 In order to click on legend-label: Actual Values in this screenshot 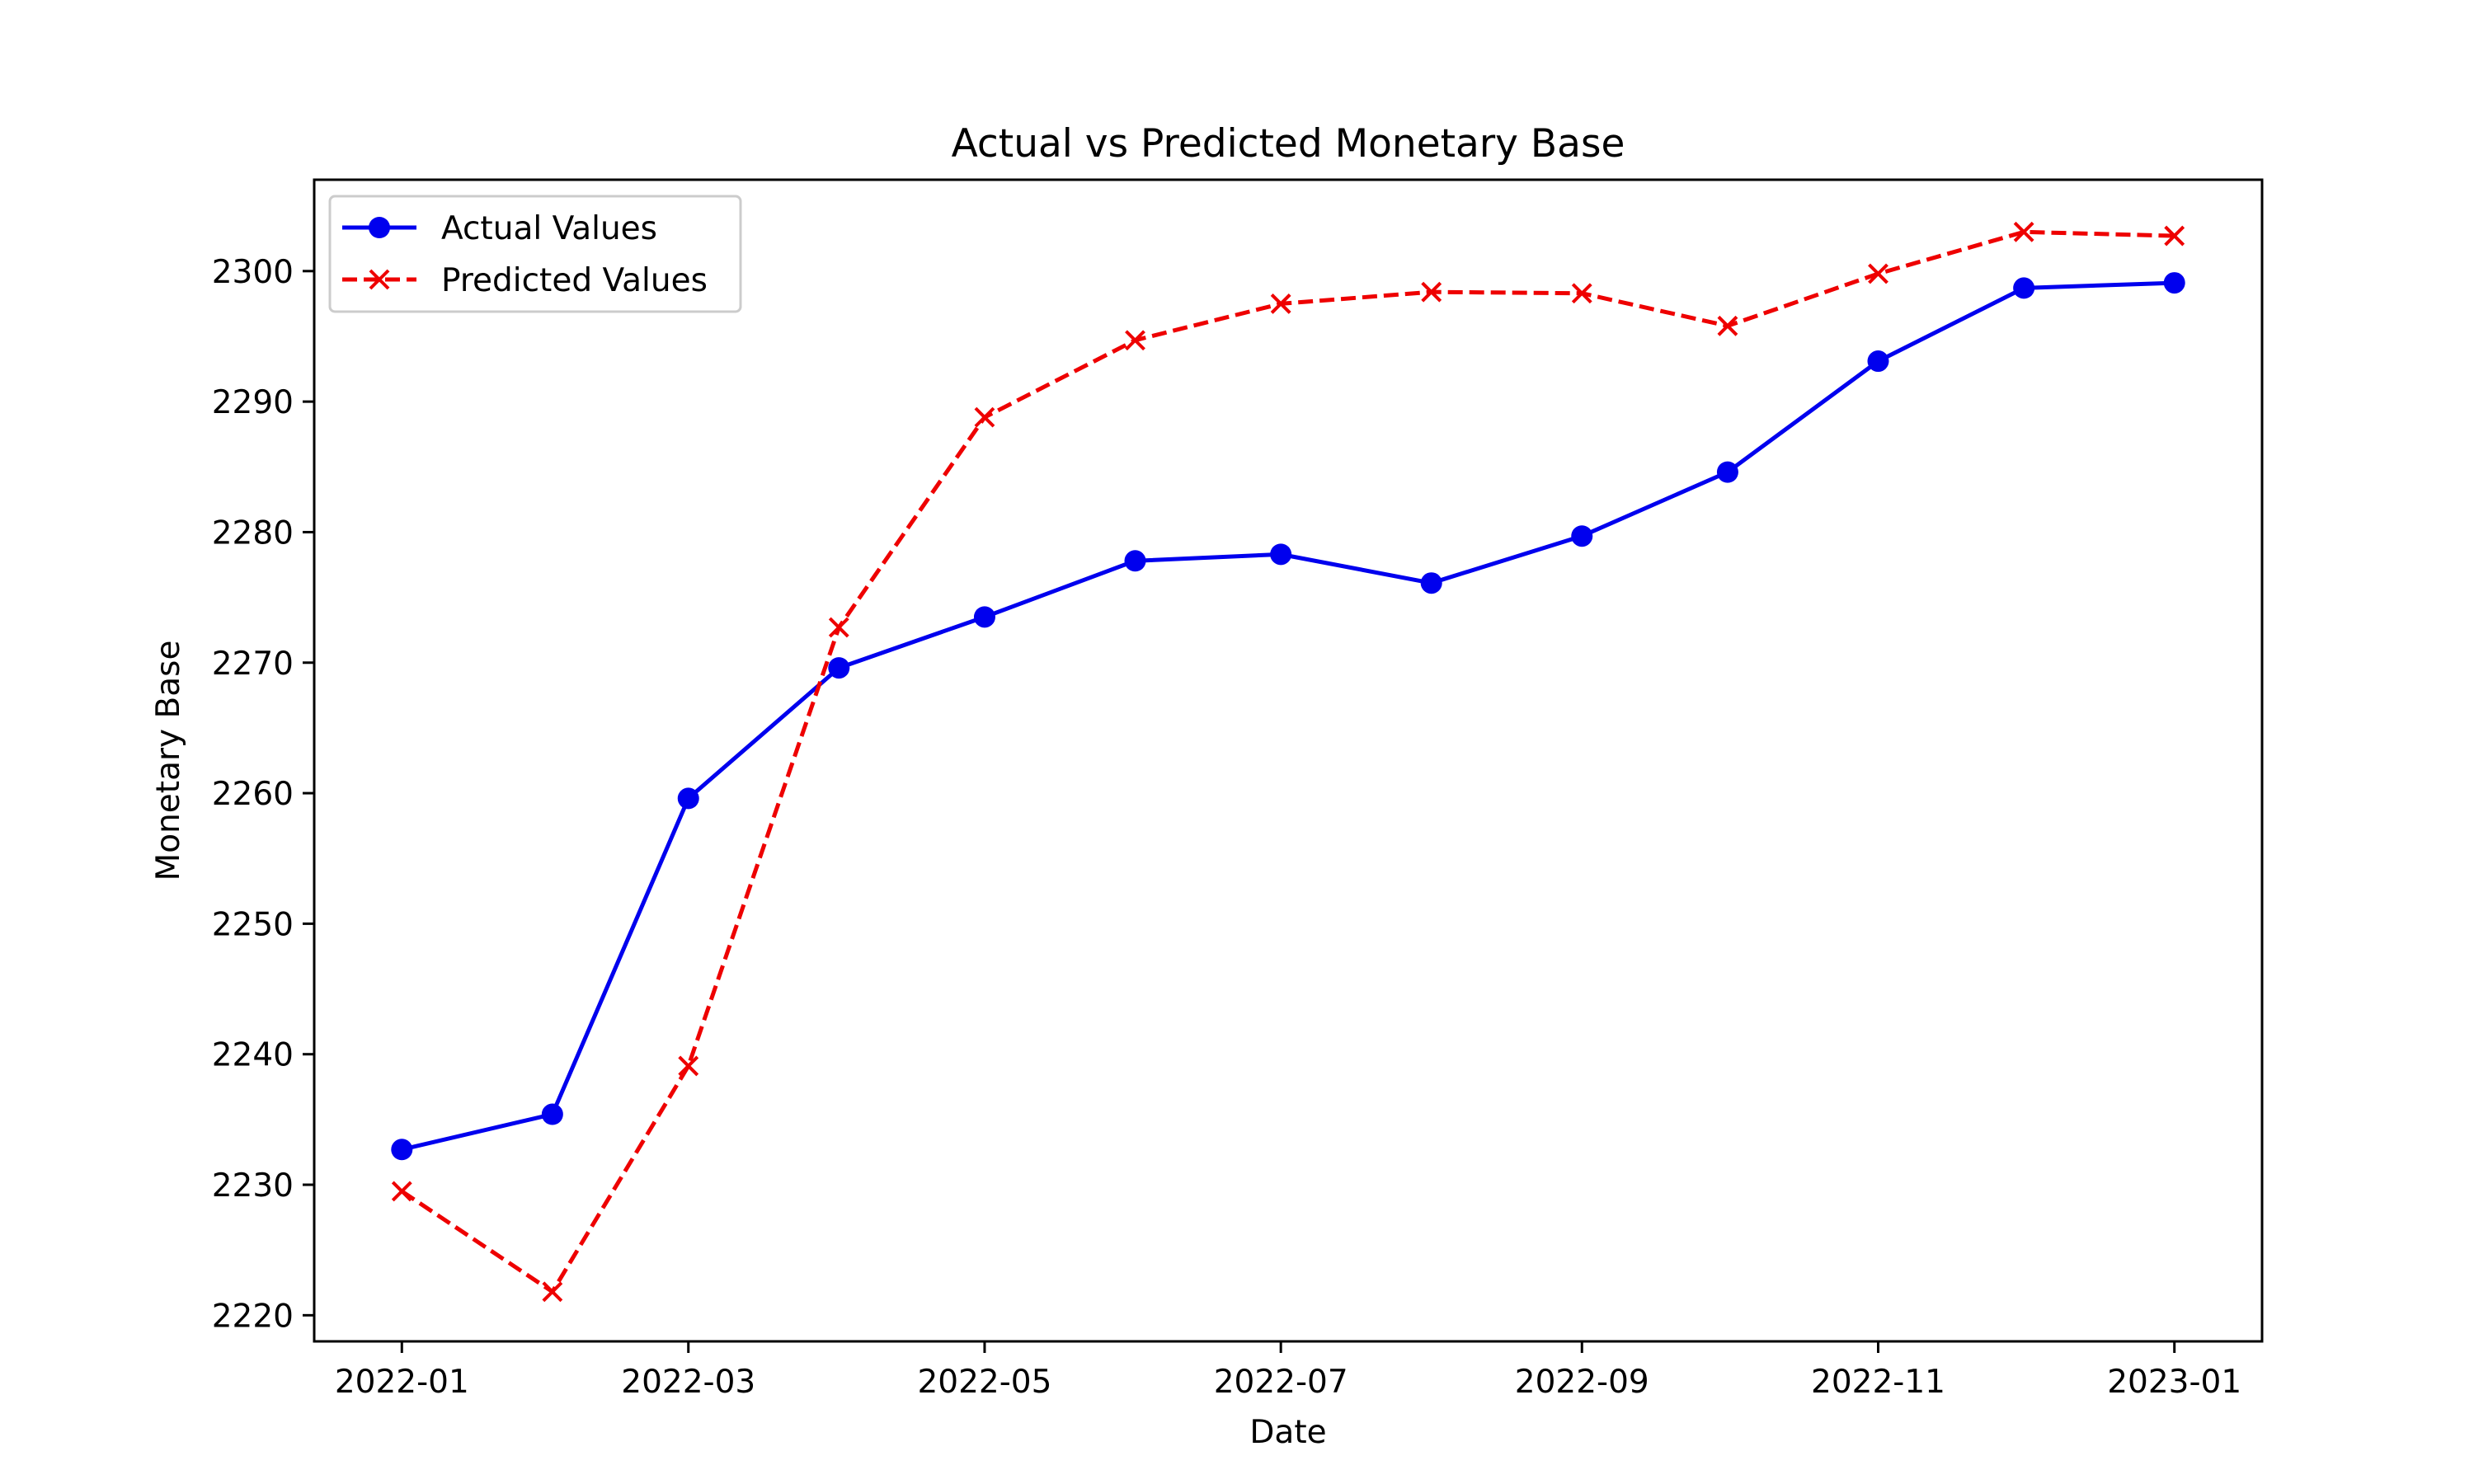, I will do `click(549, 228)`.